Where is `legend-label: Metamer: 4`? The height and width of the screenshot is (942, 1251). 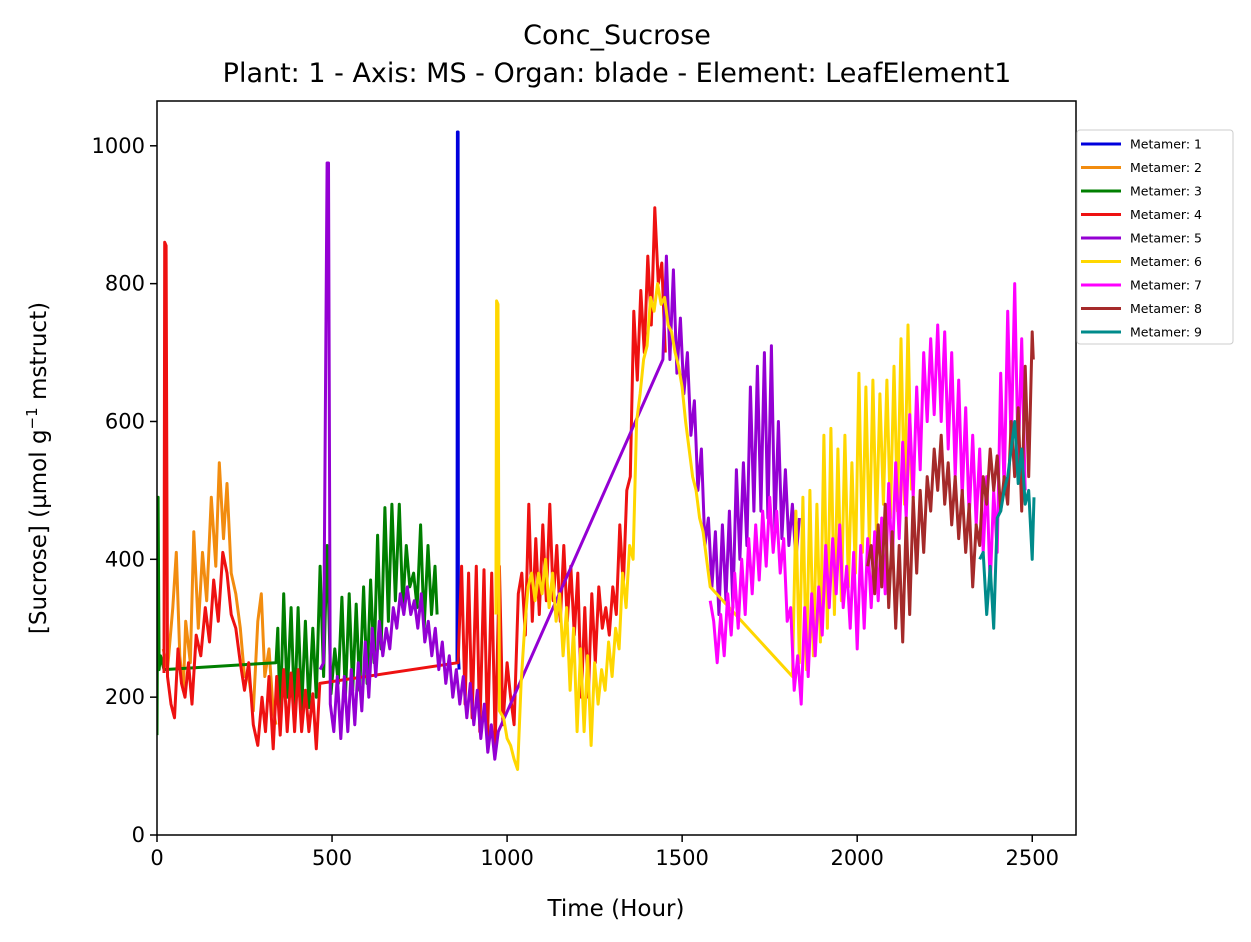 legend-label: Metamer: 4 is located at coordinates (1166, 214).